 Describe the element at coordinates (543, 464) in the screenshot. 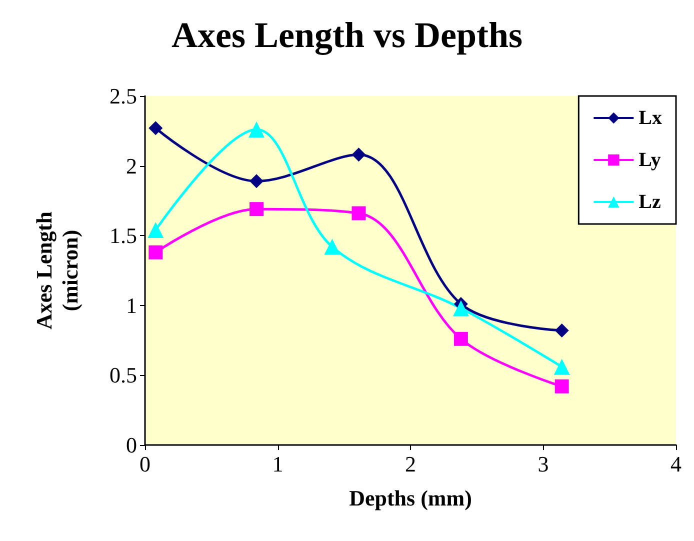

I see `x-tick-label: 3` at that location.